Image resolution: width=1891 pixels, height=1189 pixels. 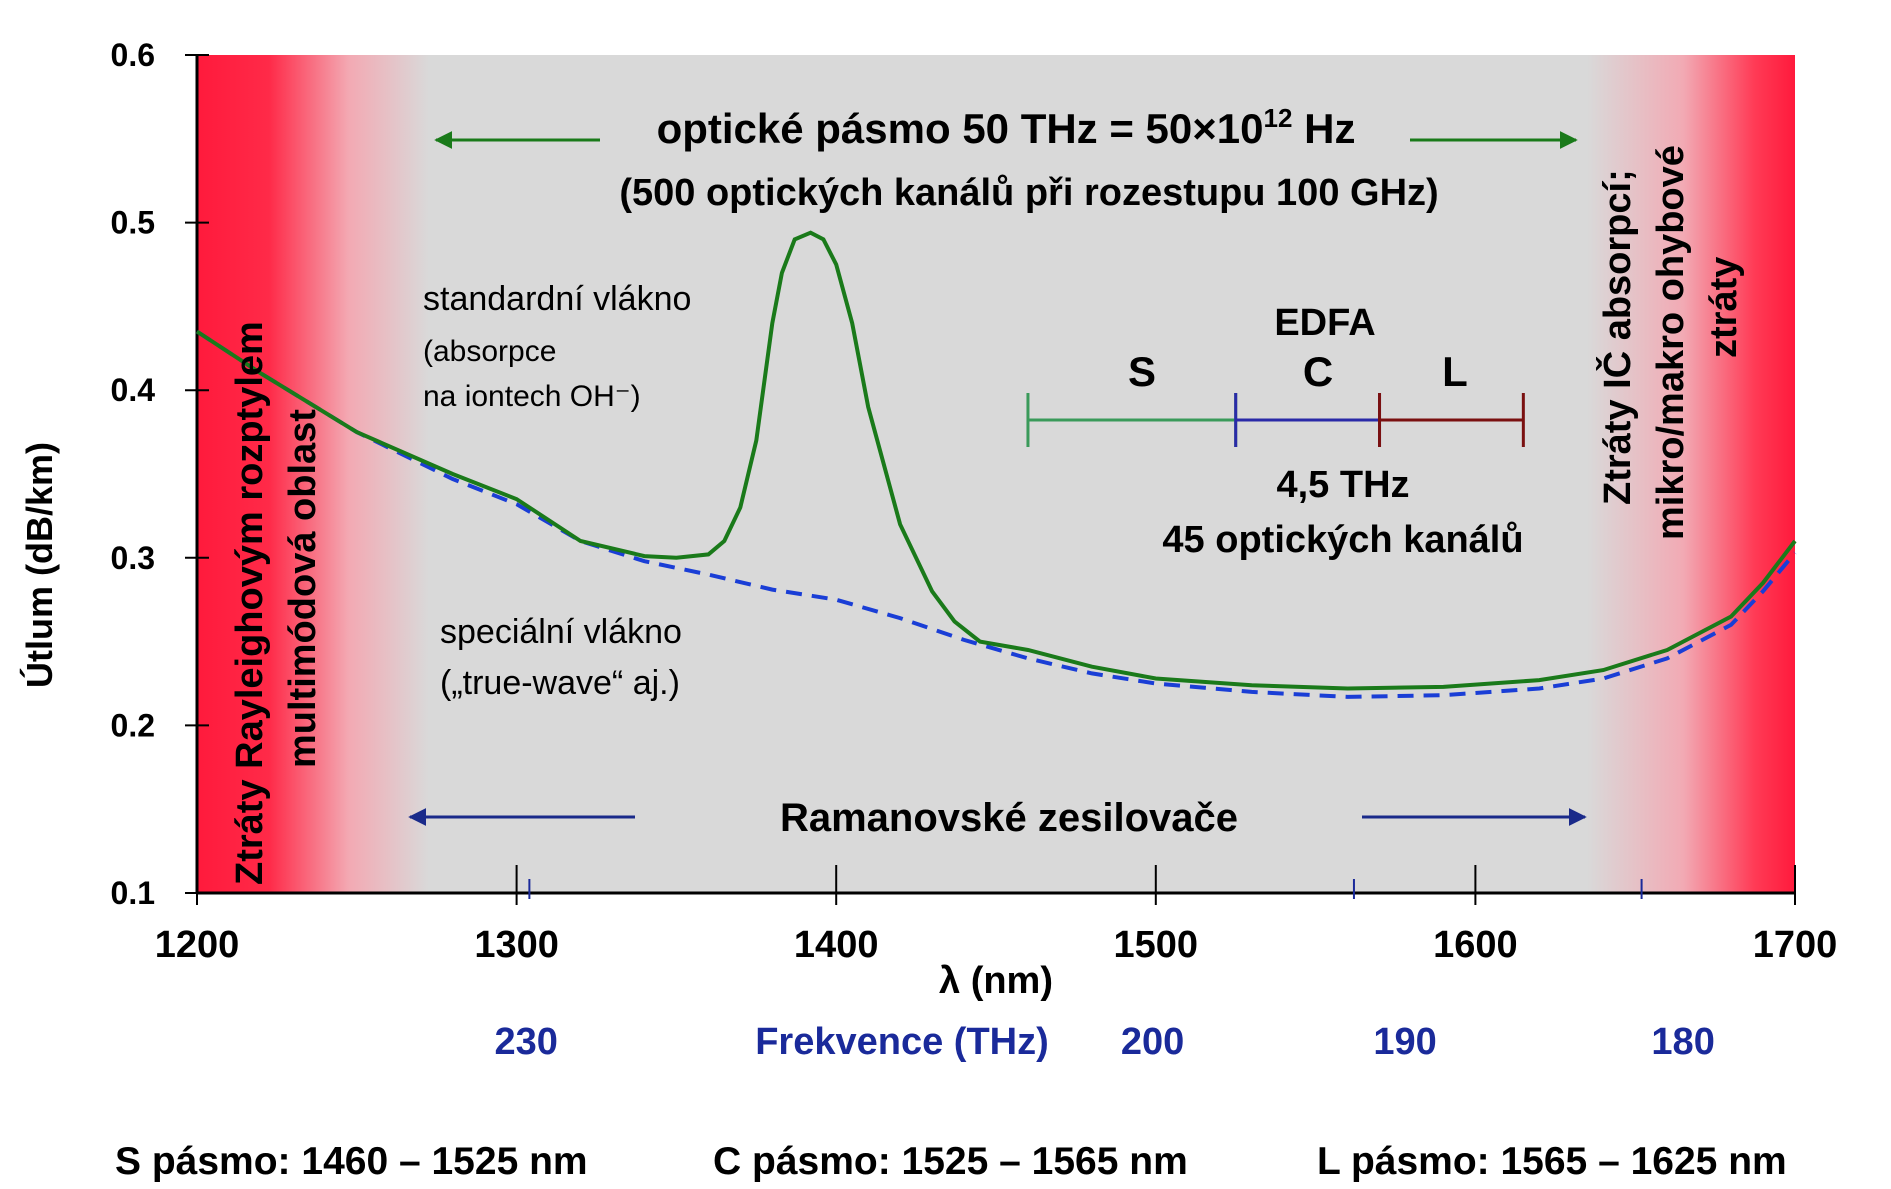 I want to click on x-tick-label: 1200, so click(x=197, y=945).